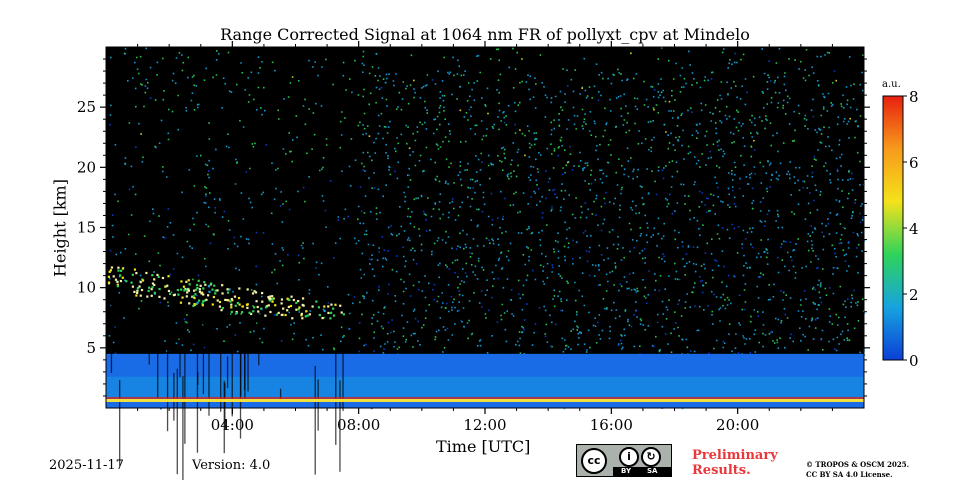  Describe the element at coordinates (651, 457) in the screenshot. I see `sa-icon: ↻` at that location.